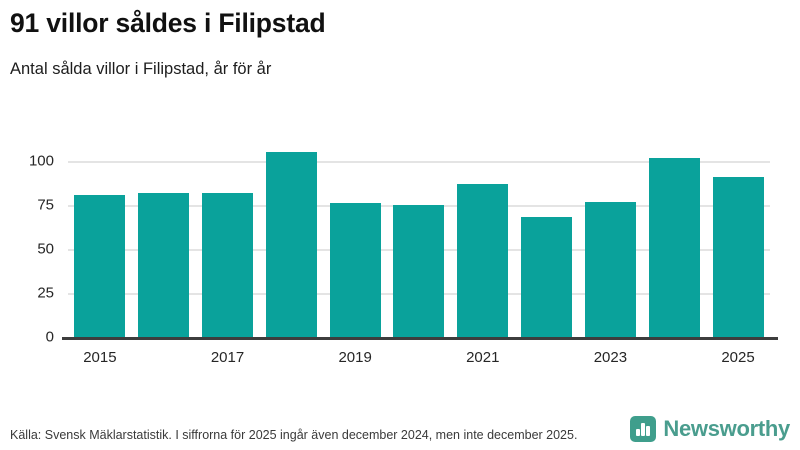 The width and height of the screenshot is (800, 450). Describe the element at coordinates (738, 256) in the screenshot. I see `bar-2025` at that location.